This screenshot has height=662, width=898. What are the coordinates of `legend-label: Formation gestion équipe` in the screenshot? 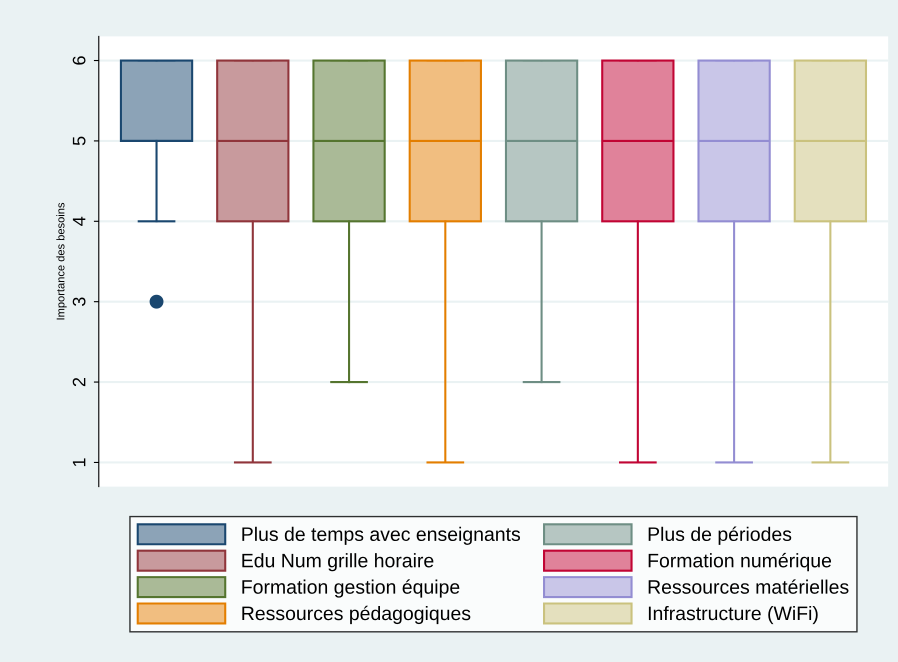 It's located at (351, 588).